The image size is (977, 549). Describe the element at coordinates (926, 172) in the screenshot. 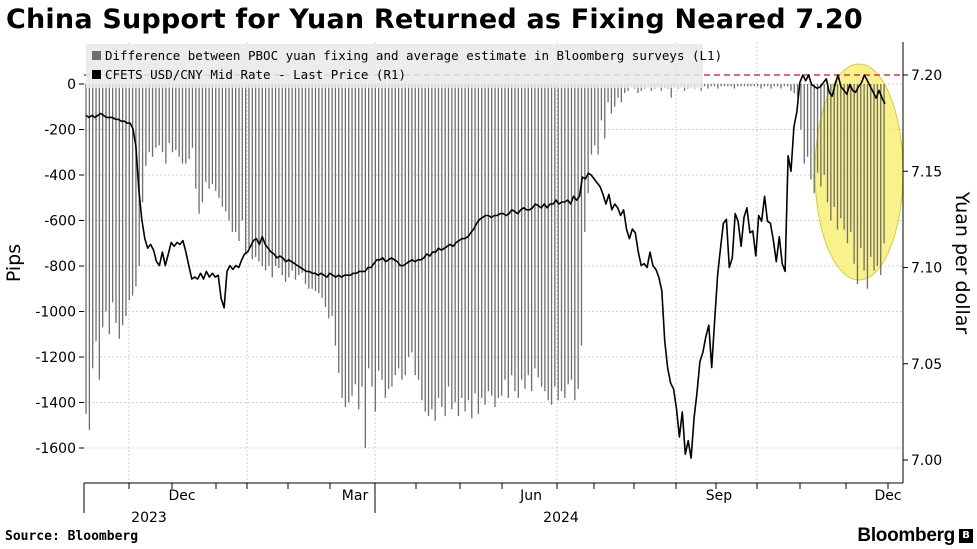

I see `right-tick-label: 7.15` at that location.